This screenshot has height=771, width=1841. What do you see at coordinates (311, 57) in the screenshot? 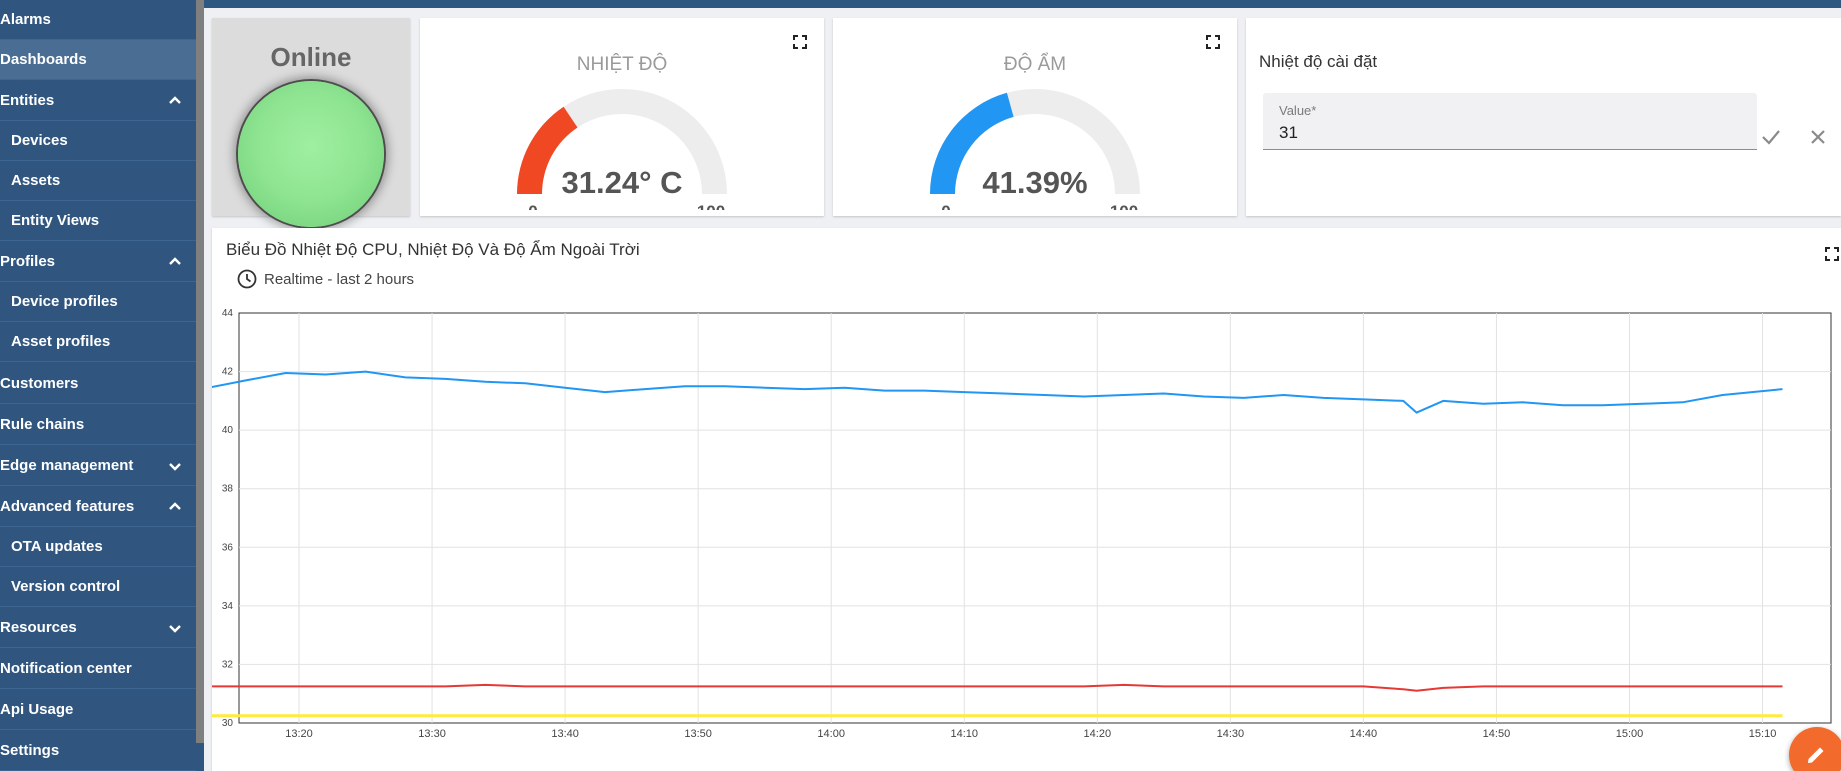
I see `status-label: Online` at bounding box center [311, 57].